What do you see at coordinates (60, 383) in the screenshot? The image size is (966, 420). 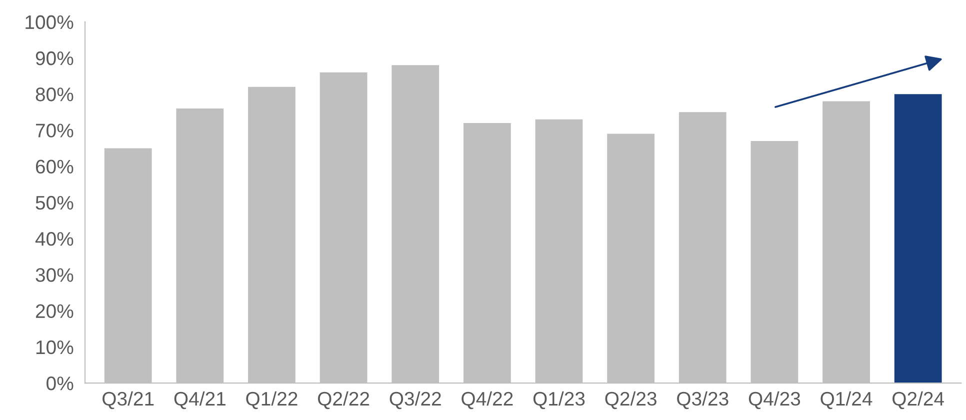 I see `y-tick-label: 0%` at bounding box center [60, 383].